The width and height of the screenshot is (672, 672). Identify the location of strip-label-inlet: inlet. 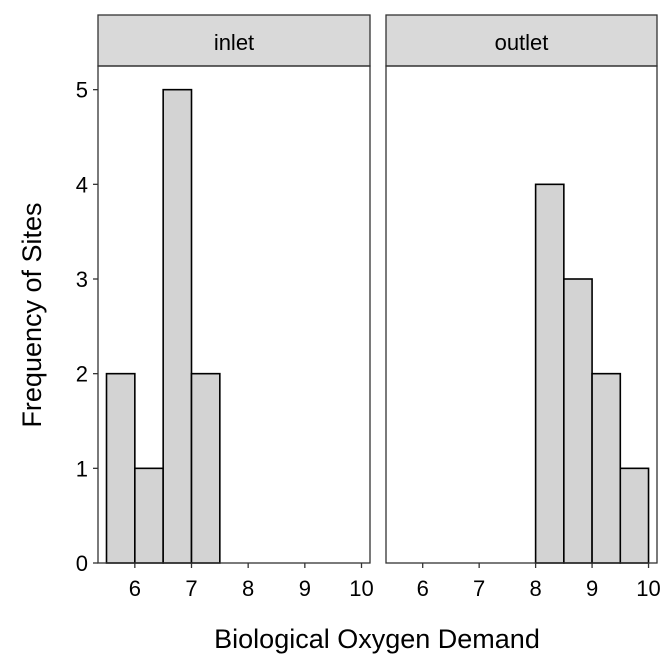
(234, 42).